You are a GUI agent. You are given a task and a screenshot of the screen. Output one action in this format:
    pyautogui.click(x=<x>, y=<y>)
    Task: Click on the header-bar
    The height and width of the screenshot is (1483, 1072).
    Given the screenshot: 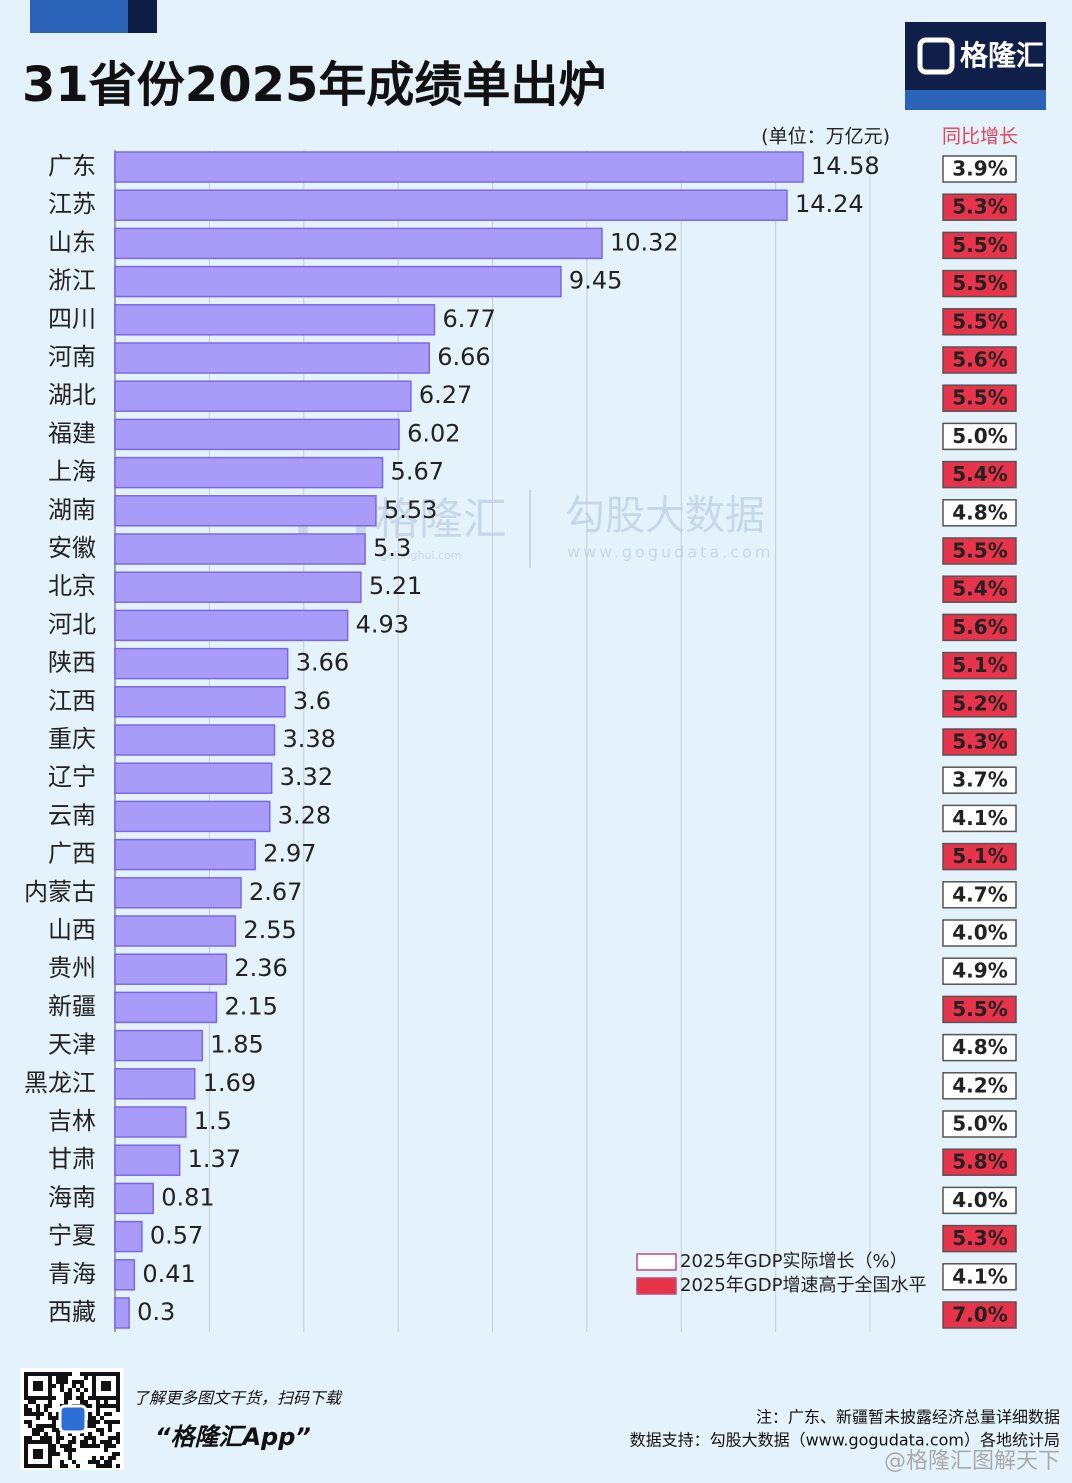 What is the action you would take?
    pyautogui.click(x=80, y=16)
    